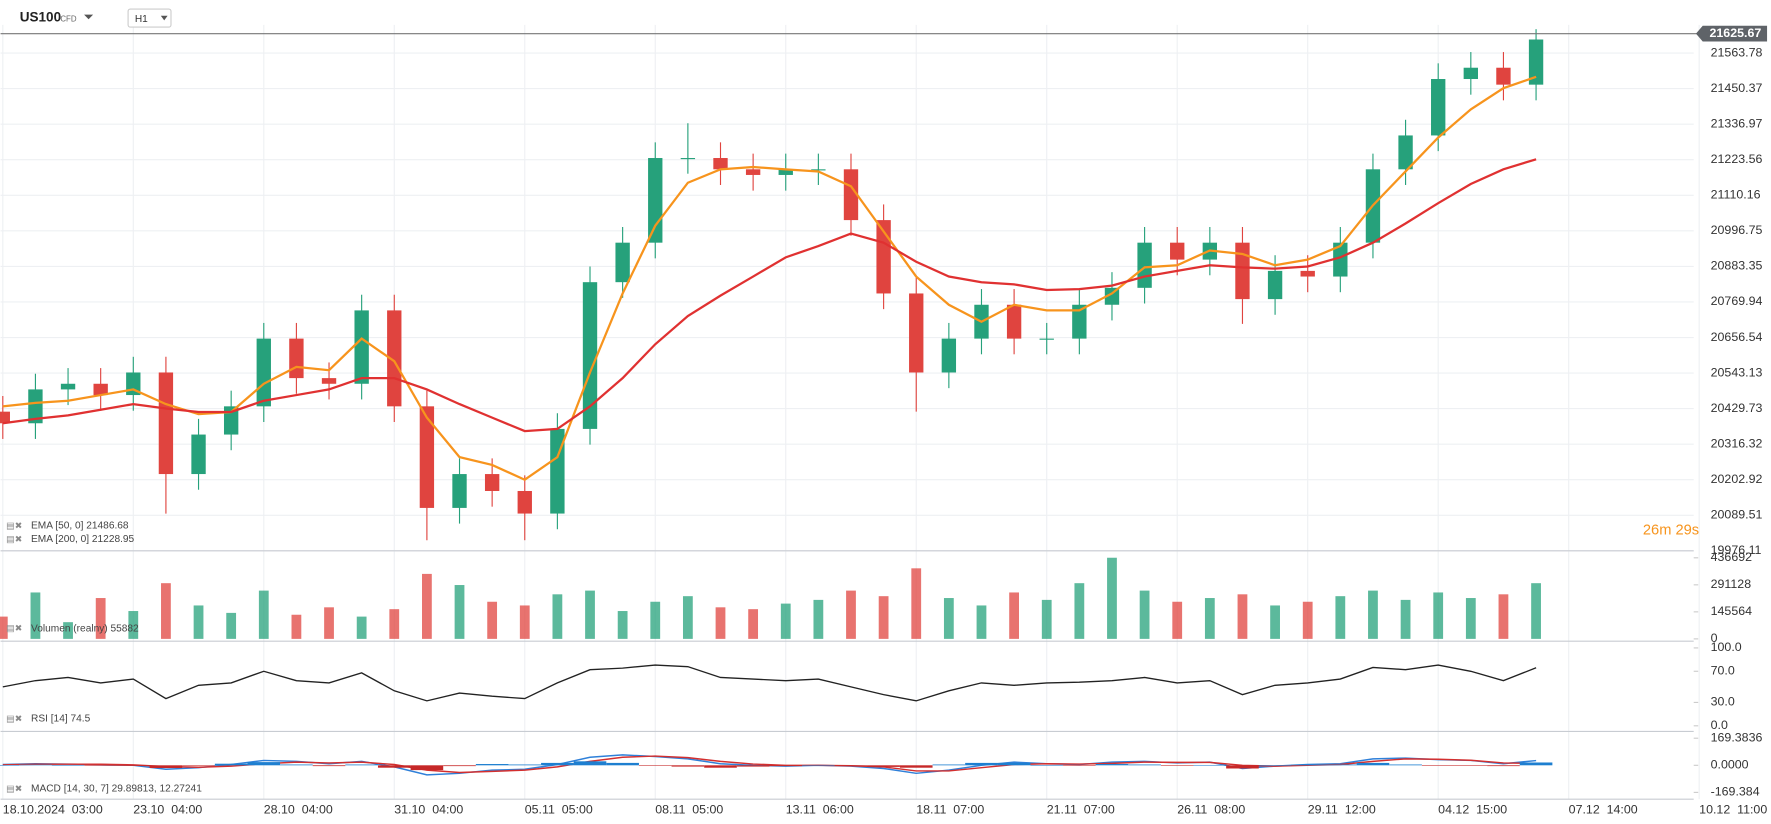  What do you see at coordinates (68, 18) in the screenshot?
I see `symbol-type: CFD` at bounding box center [68, 18].